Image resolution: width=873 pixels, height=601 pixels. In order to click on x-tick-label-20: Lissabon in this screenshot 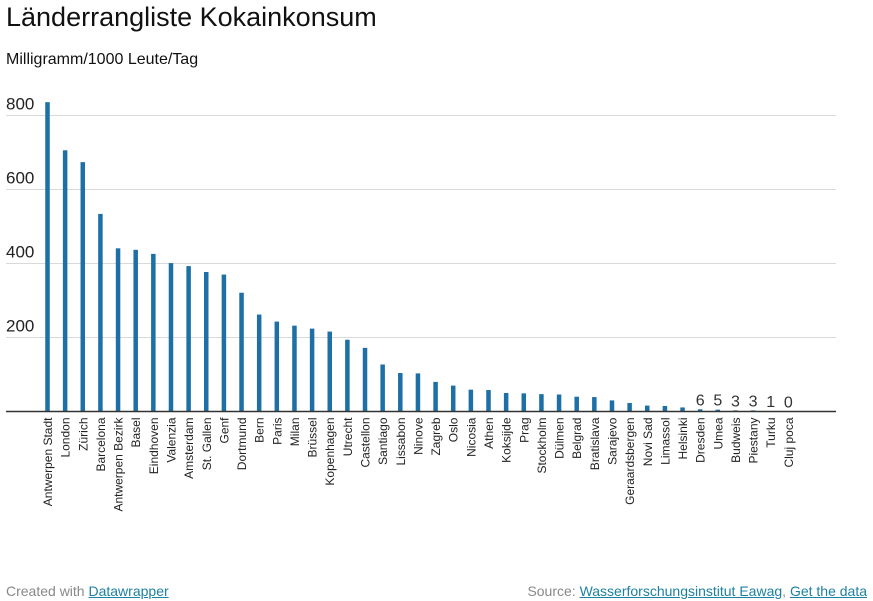, I will do `click(401, 442)`.